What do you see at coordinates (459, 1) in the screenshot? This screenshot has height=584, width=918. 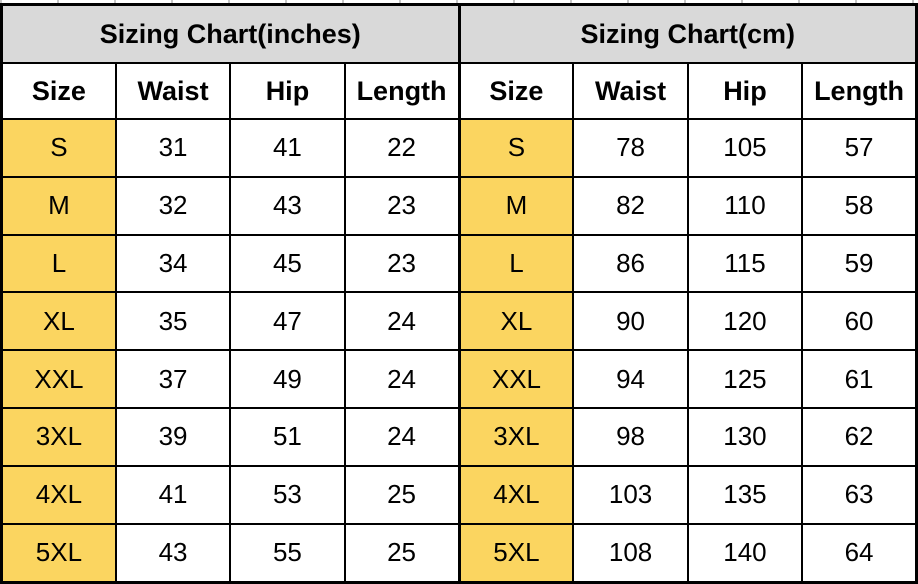 I see `top-crop-artifact` at bounding box center [459, 1].